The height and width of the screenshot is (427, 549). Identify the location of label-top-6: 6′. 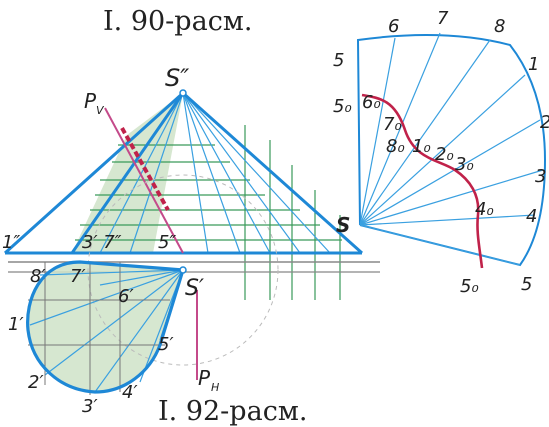
(126, 296).